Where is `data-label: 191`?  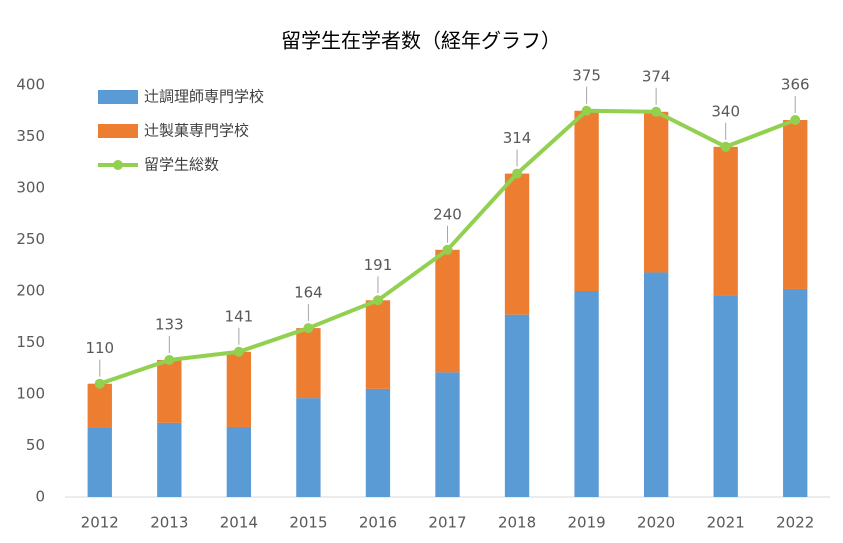 data-label: 191 is located at coordinates (378, 265).